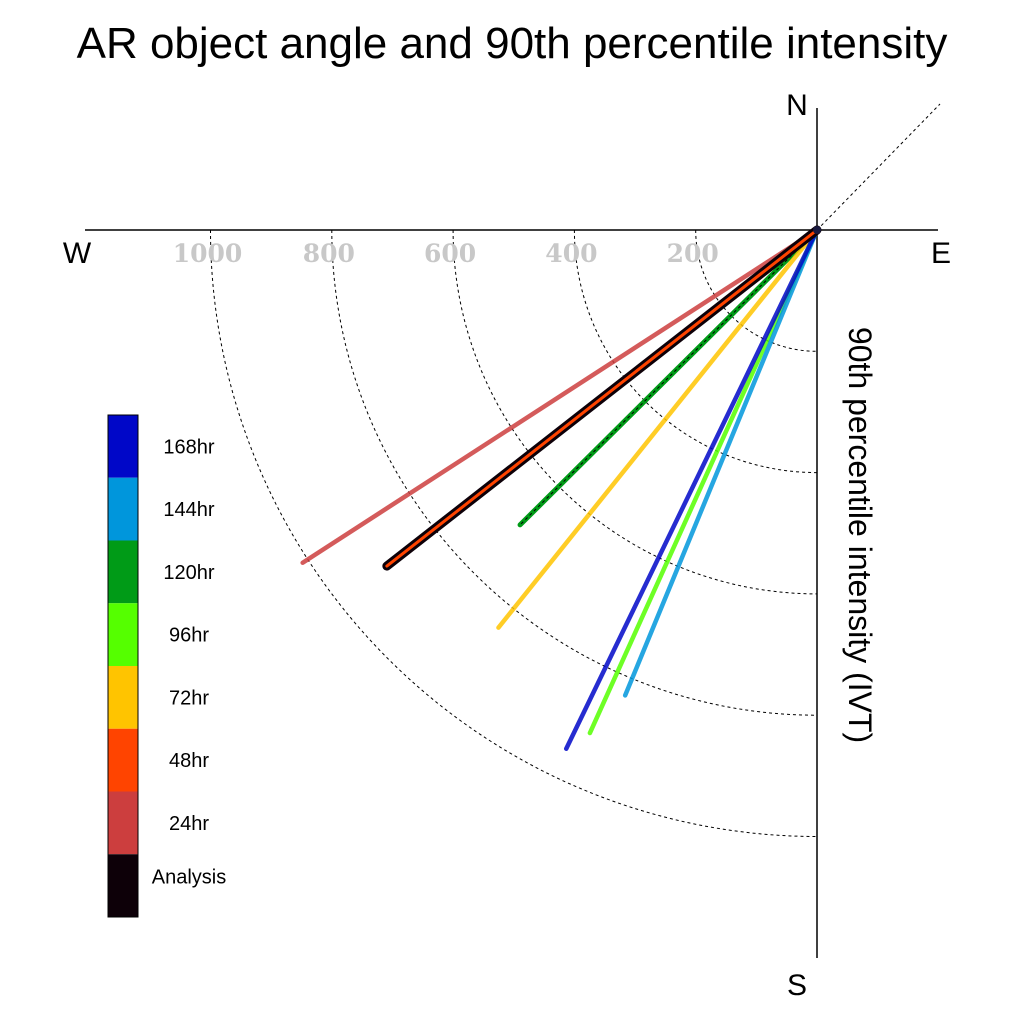 This screenshot has width=1024, height=1024. I want to click on legend-label-96hr: 96hr, so click(189, 636).